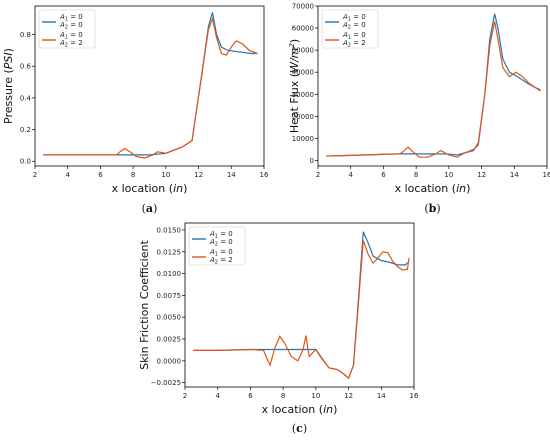 This screenshot has height=440, width=550. I want to click on y-tick-label: 0.4, so click(26, 98).